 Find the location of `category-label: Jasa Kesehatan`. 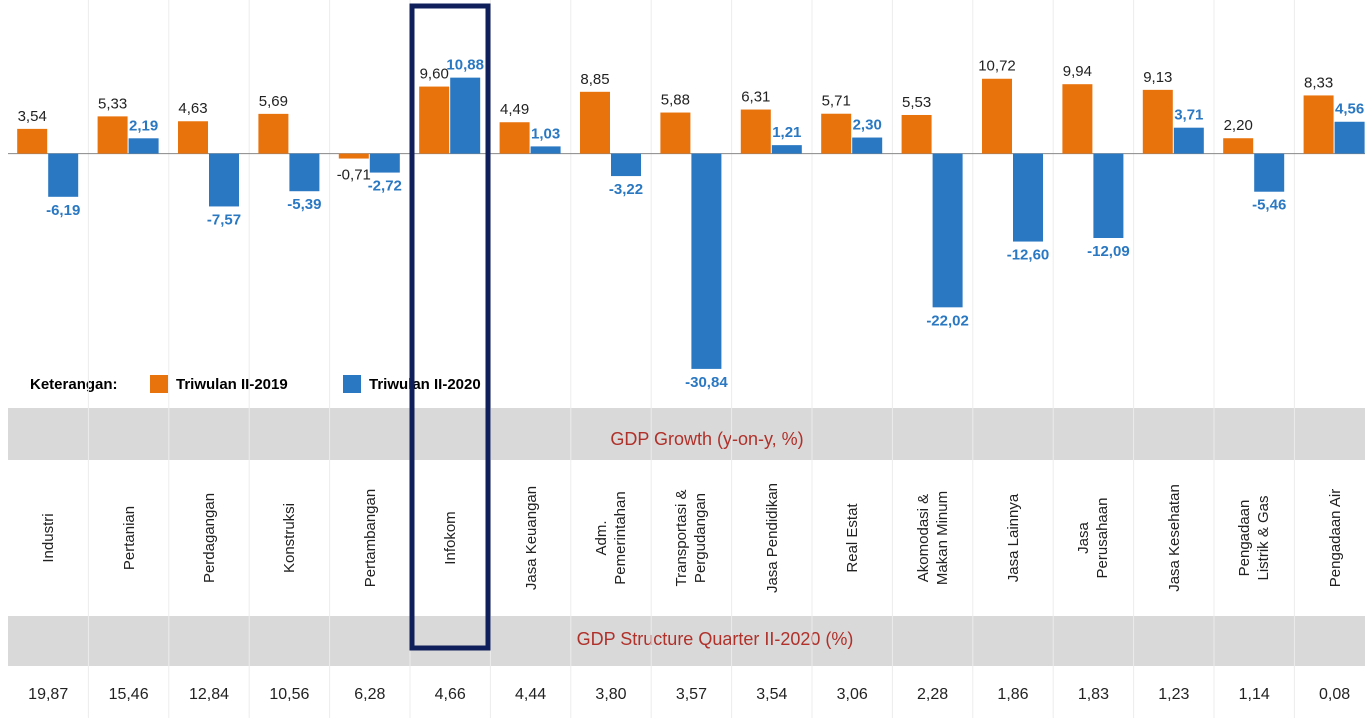

category-label: Jasa Kesehatan is located at coordinates (1174, 538).